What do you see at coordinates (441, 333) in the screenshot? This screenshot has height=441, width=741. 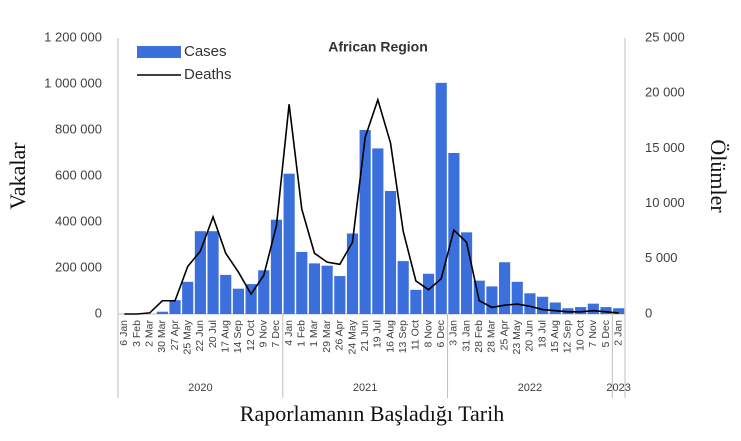 I see `x-tick-label: 6 Dec` at bounding box center [441, 333].